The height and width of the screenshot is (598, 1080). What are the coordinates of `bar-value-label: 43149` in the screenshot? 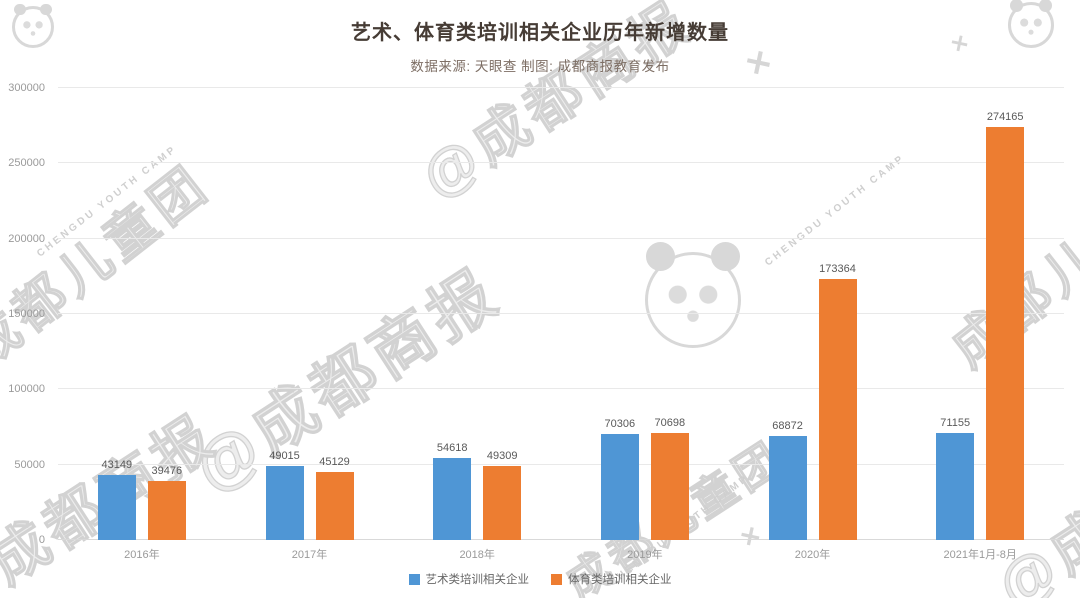 It's located at (117, 465).